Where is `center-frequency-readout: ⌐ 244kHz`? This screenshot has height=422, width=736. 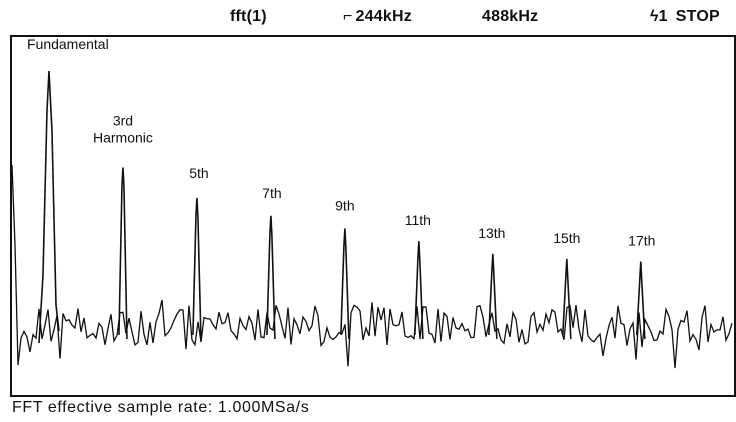
center-frequency-readout: ⌐ 244kHz is located at coordinates (377, 17).